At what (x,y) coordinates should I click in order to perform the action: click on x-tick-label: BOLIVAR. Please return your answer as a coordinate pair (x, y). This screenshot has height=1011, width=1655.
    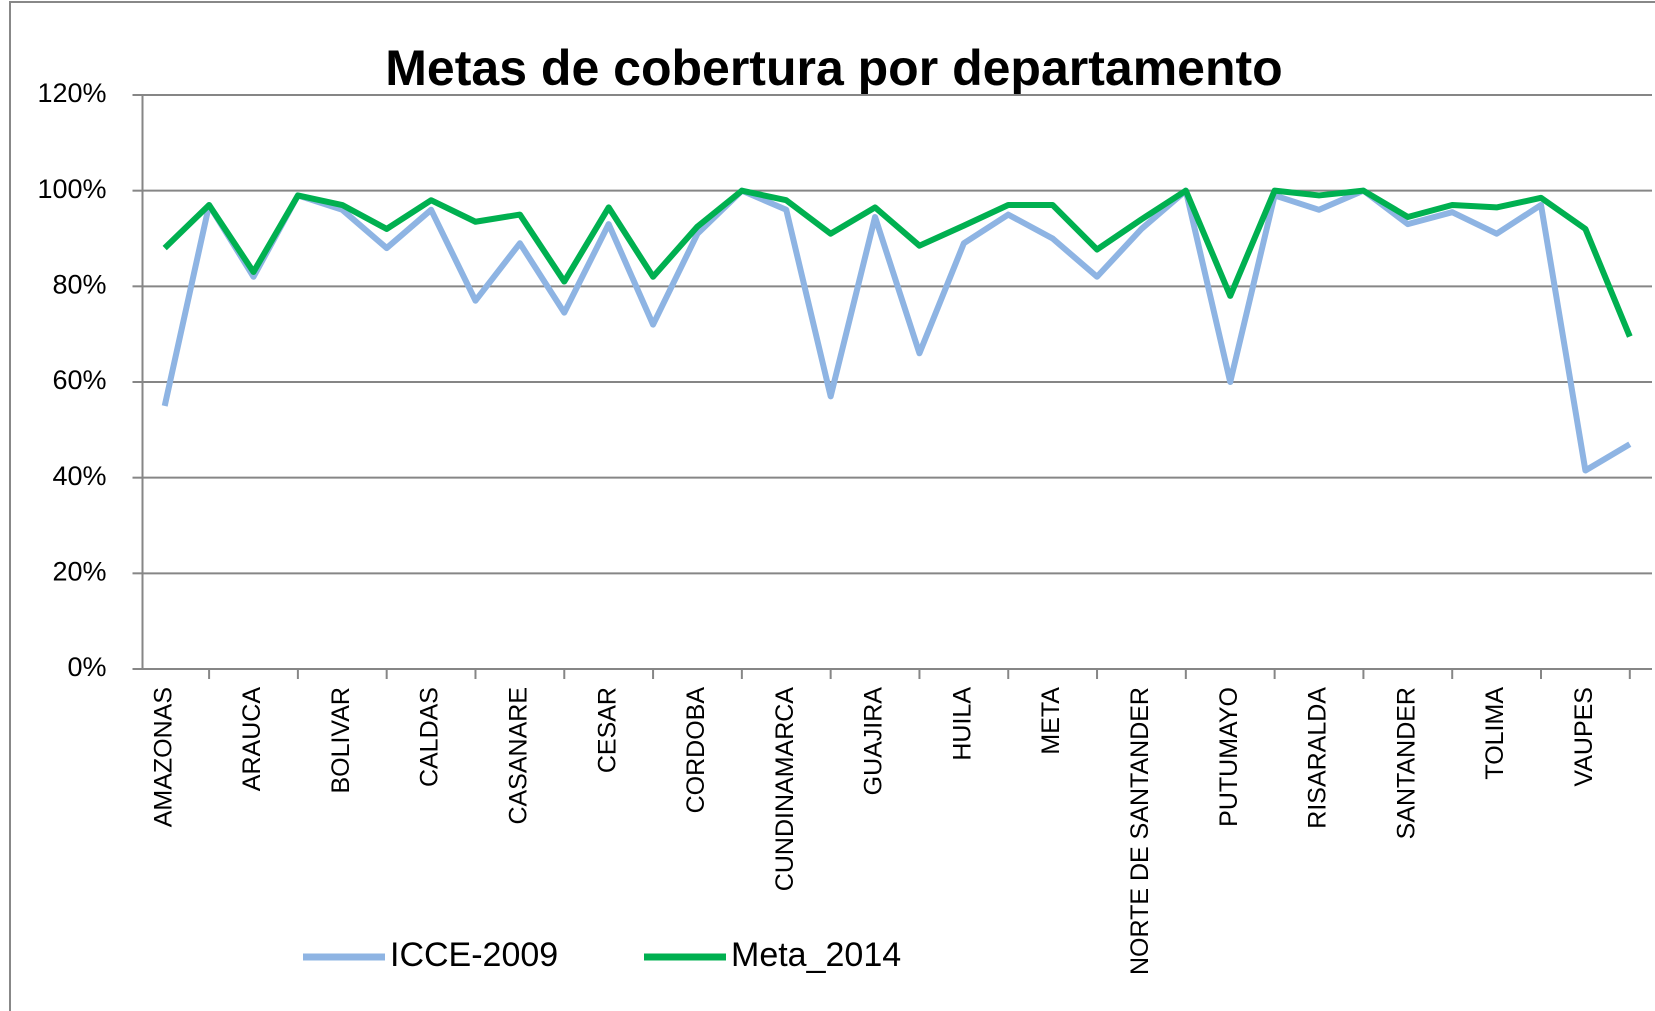
    Looking at the image, I should click on (341, 740).